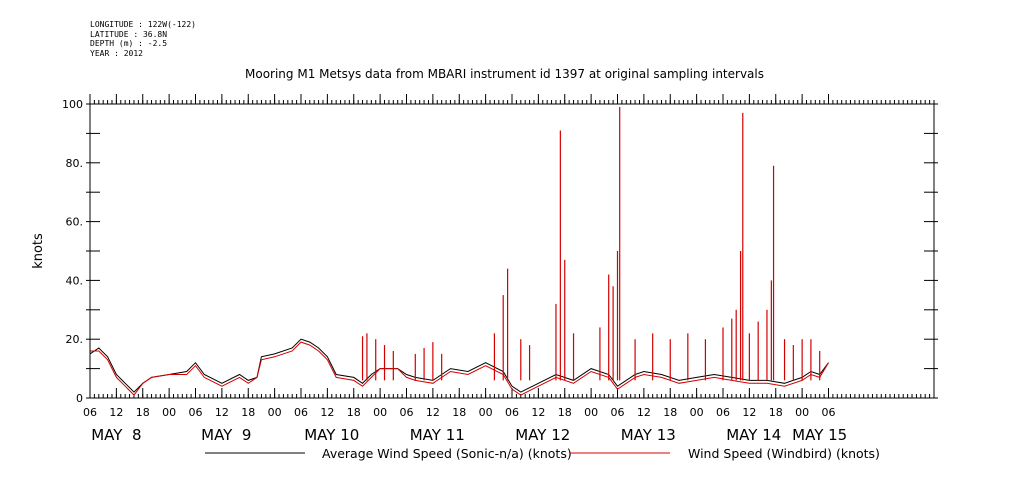 The width and height of the screenshot is (1009, 504). What do you see at coordinates (129, 34) in the screenshot?
I see `latitude-label: LATITUDE : 36.8N` at bounding box center [129, 34].